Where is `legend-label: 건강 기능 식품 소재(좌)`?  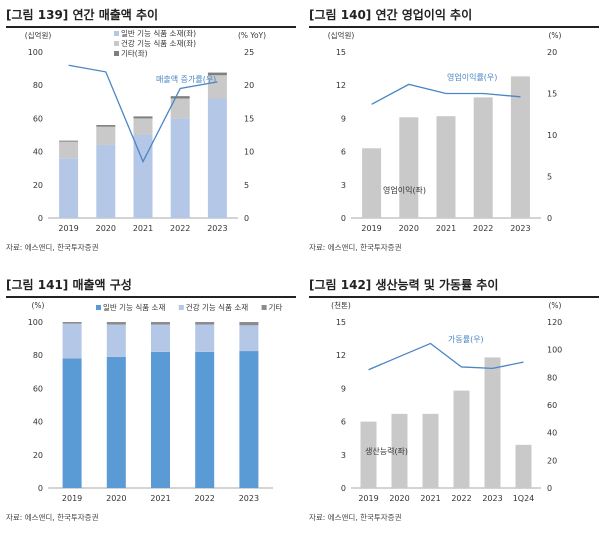
legend-label: 건강 기능 식품 소재(좌) is located at coordinates (158, 43).